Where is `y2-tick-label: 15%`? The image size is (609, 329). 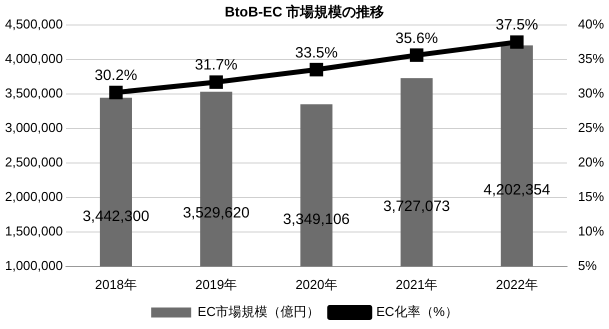
y2-tick-label: 15% is located at coordinates (591, 196).